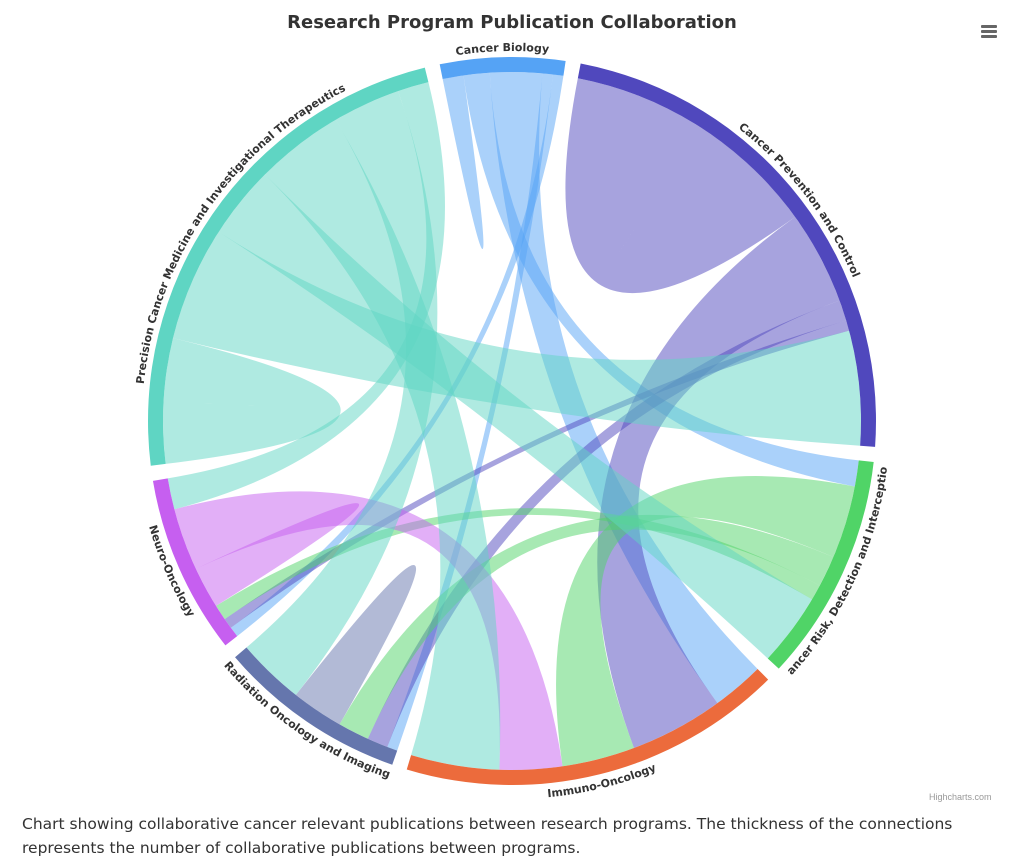  Describe the element at coordinates (705, 621) in the screenshot. I see `link-cancer-risk-detection-and-interception-to-immuno-oncology` at that location.